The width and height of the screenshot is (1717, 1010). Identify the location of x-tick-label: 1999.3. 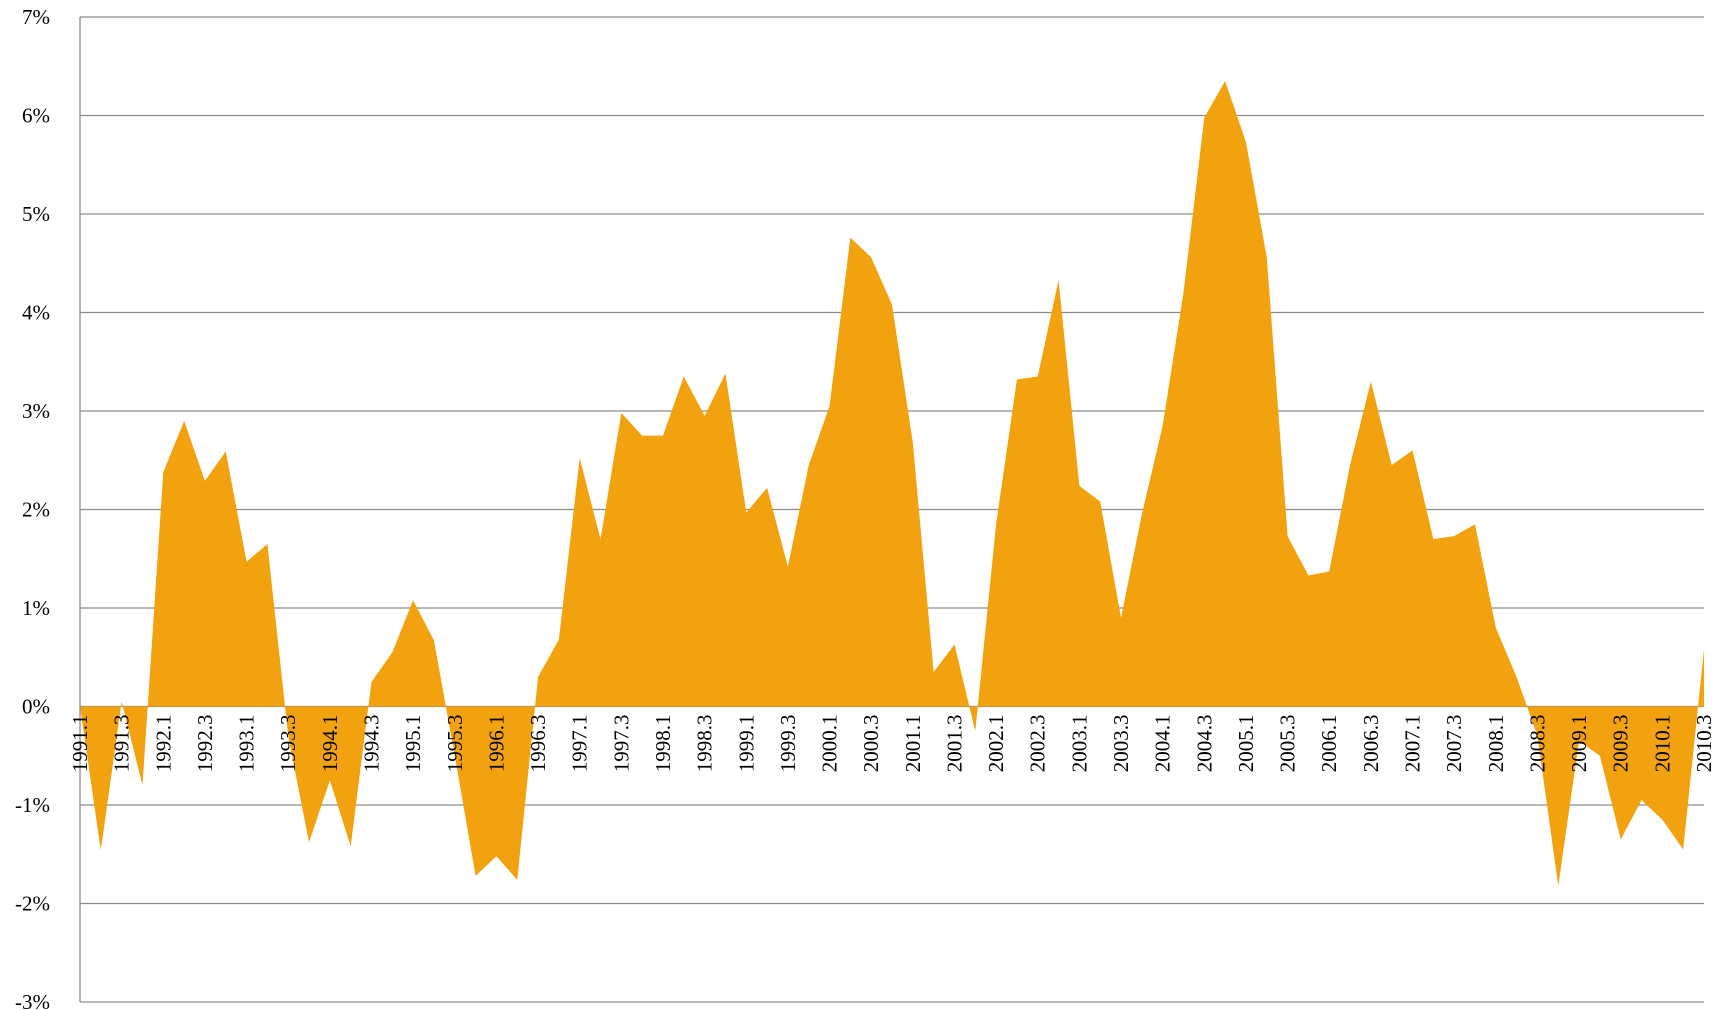
(788, 744).